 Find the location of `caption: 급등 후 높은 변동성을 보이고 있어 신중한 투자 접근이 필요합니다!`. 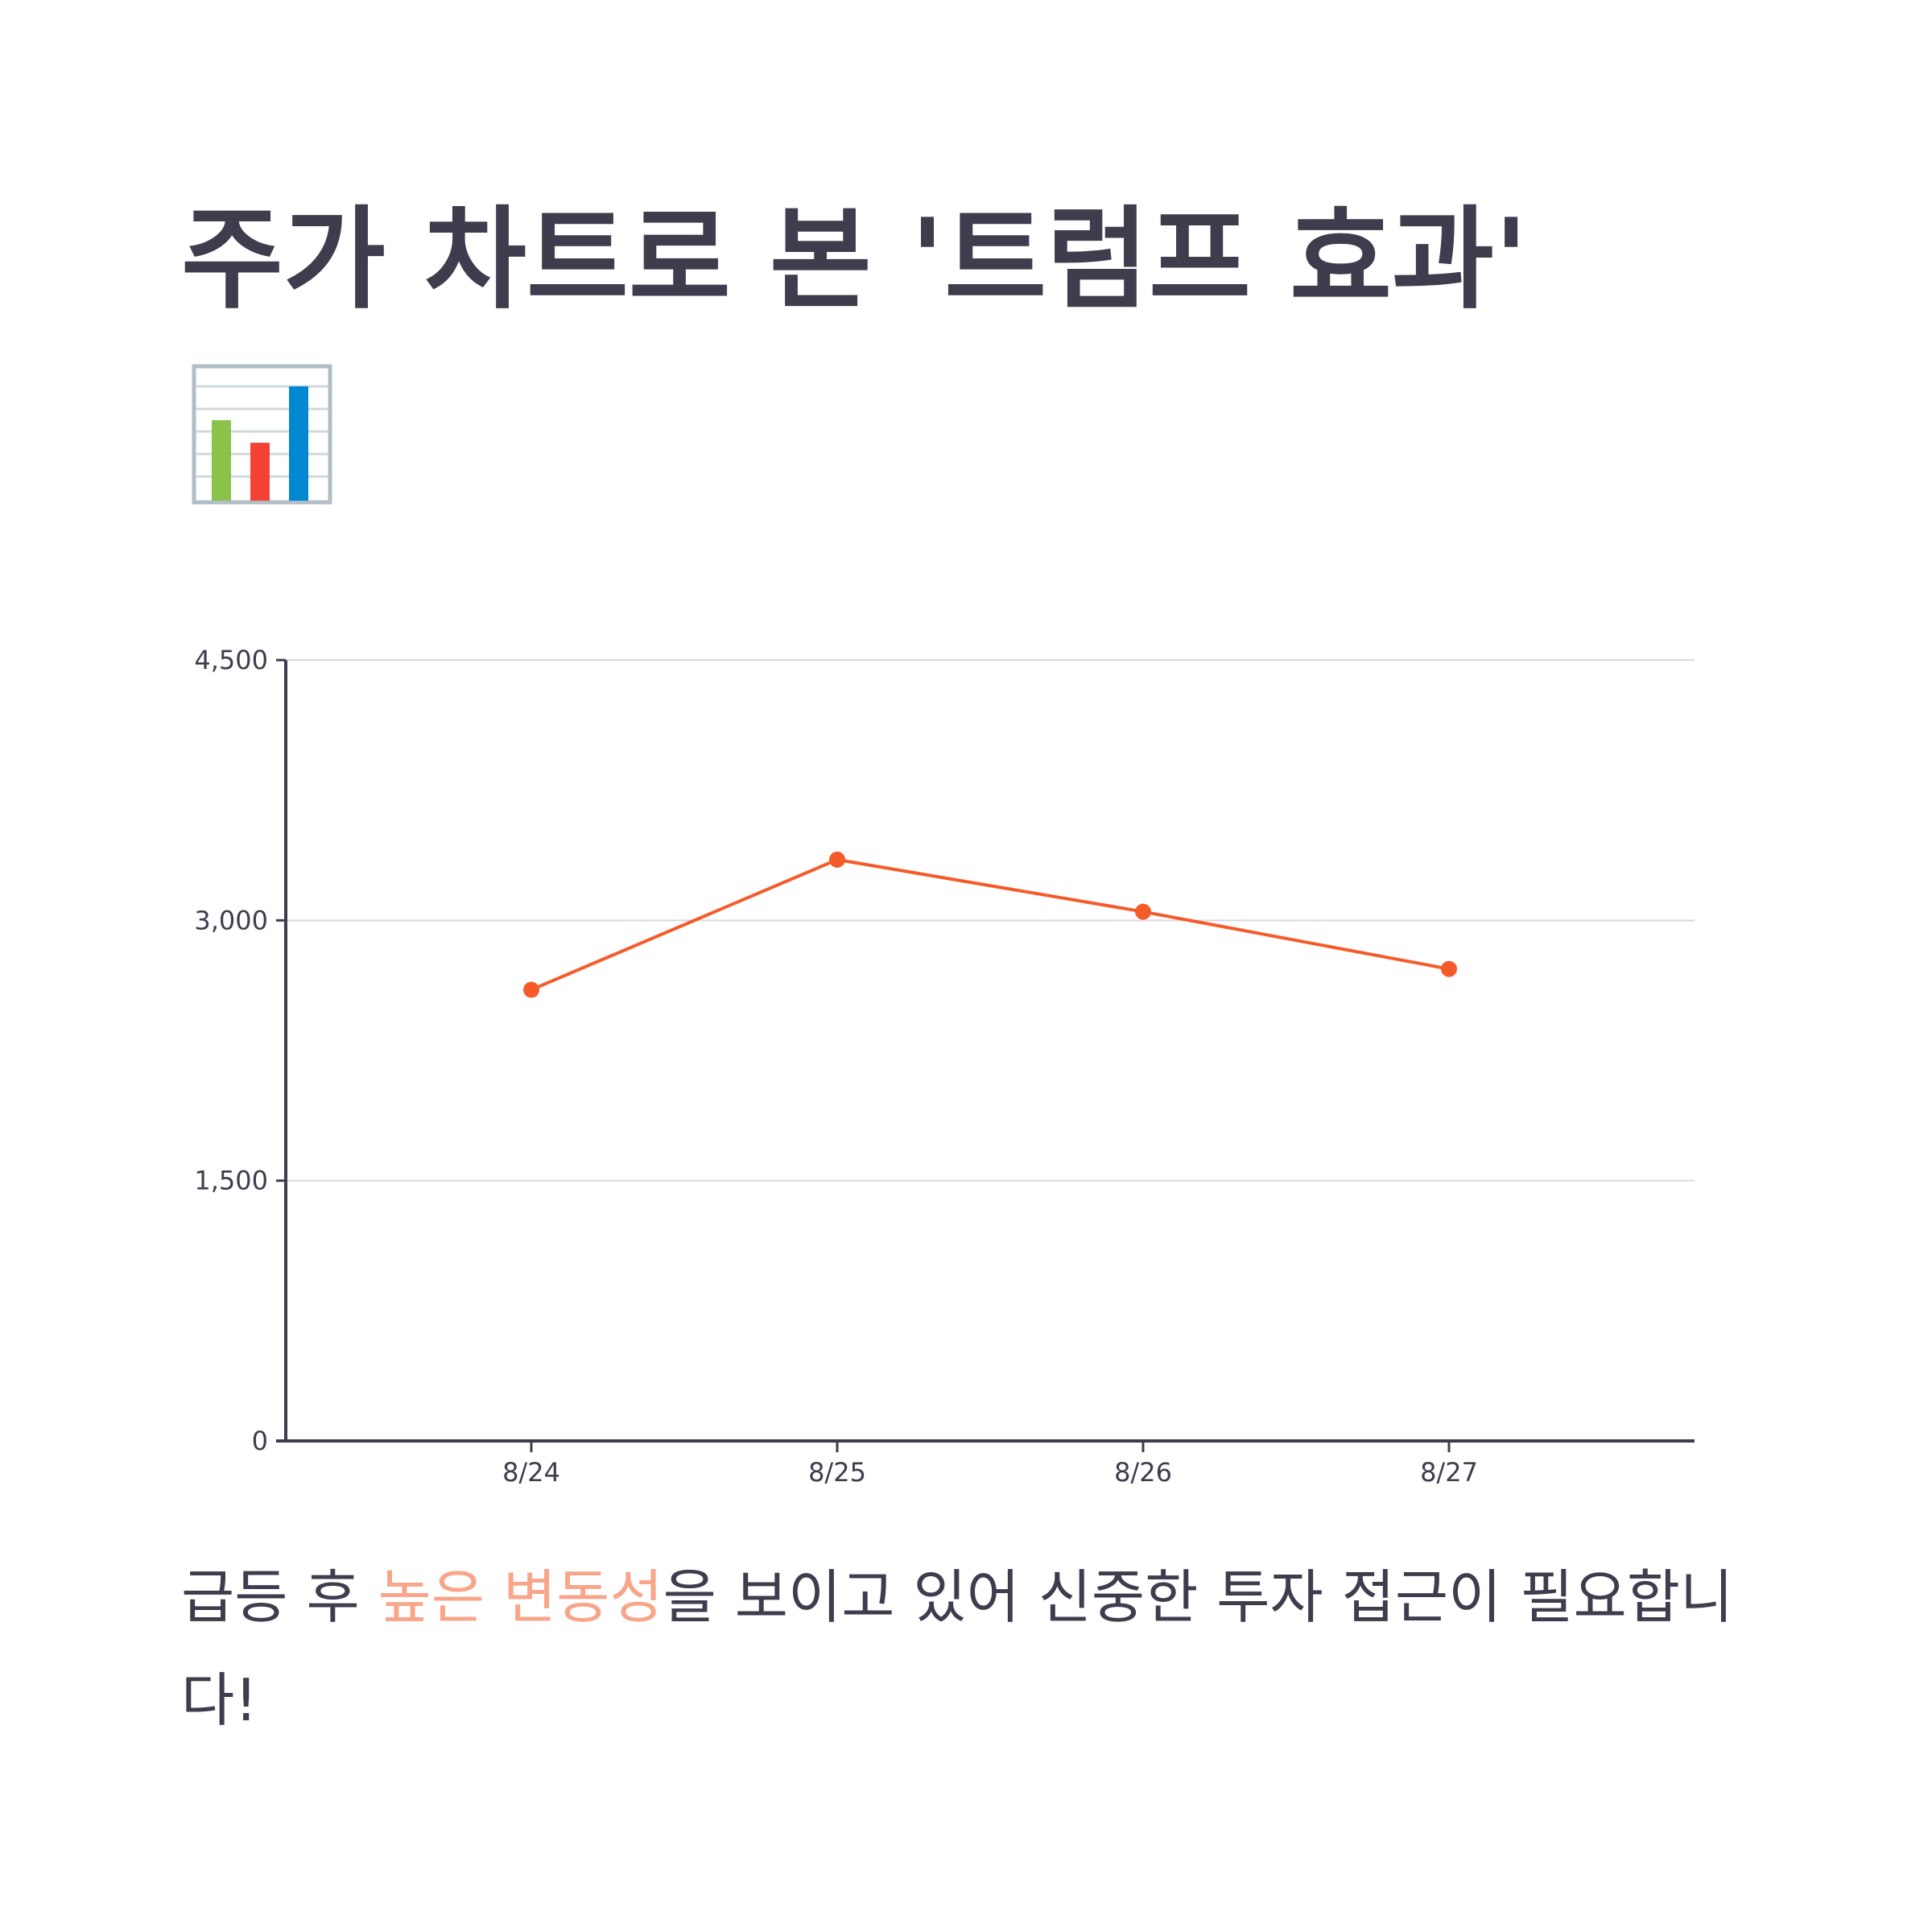

caption: 급등 후 높은 변동성을 보이고 있어 신중한 투자 접근이 필요합니다! is located at coordinates (982, 1649).